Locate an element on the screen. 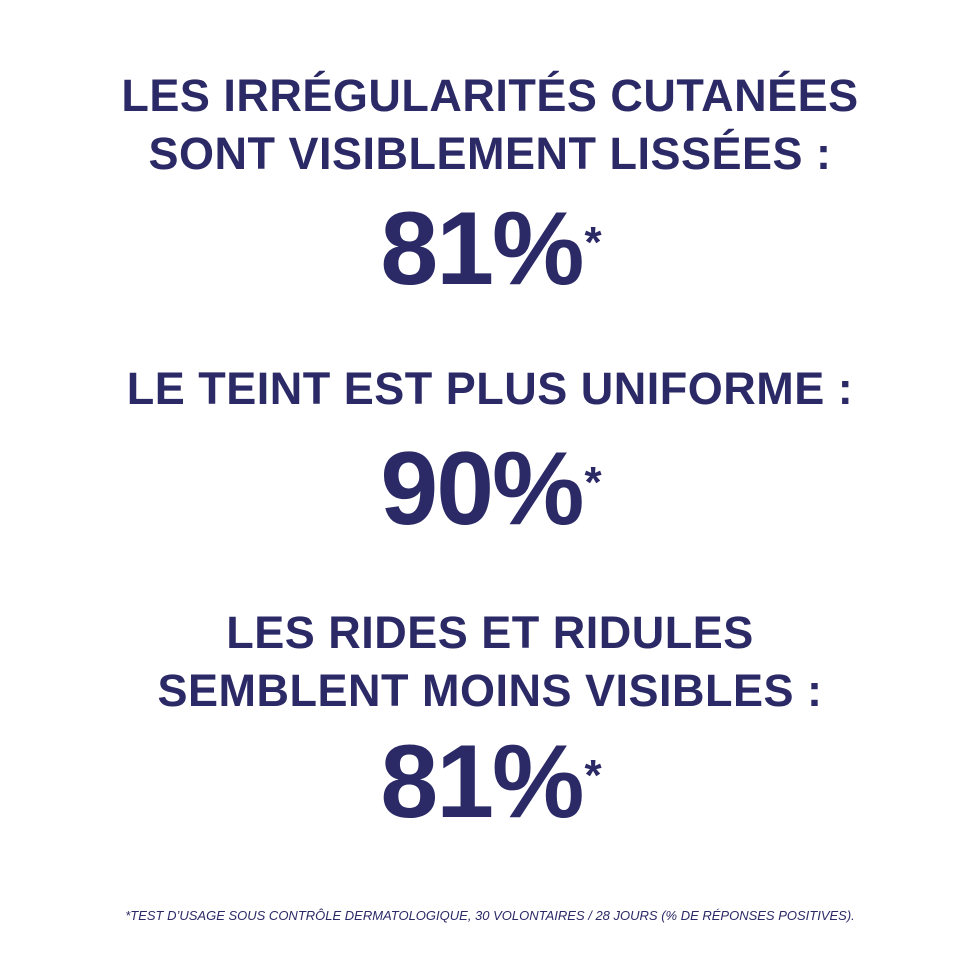 The width and height of the screenshot is (980, 980). claim-heading-line: SEMBLENT MOINS VISIBLES : is located at coordinates (490, 690).